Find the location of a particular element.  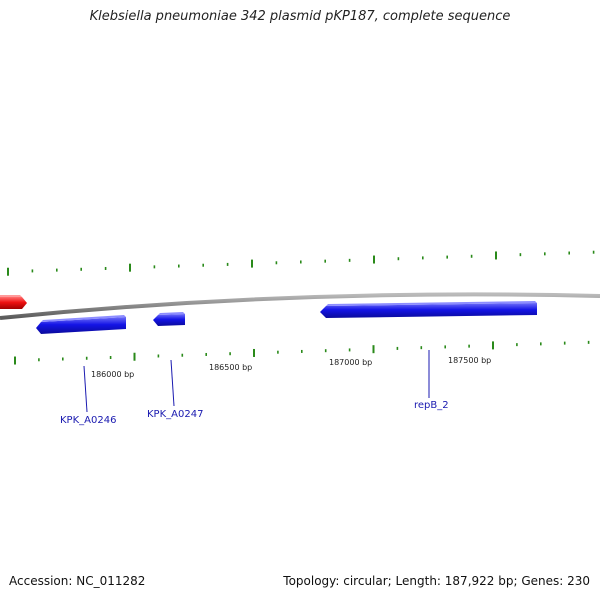

gene-label-repb-2: repB_2 is located at coordinates (431, 405).